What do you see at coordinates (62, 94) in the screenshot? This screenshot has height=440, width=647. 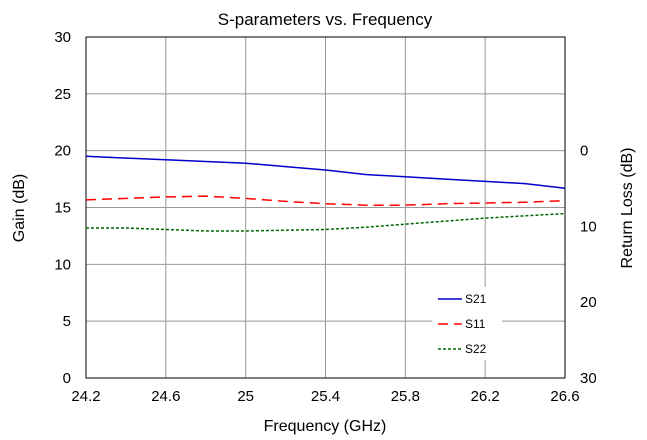 I see `y-tick-label: 25` at bounding box center [62, 94].